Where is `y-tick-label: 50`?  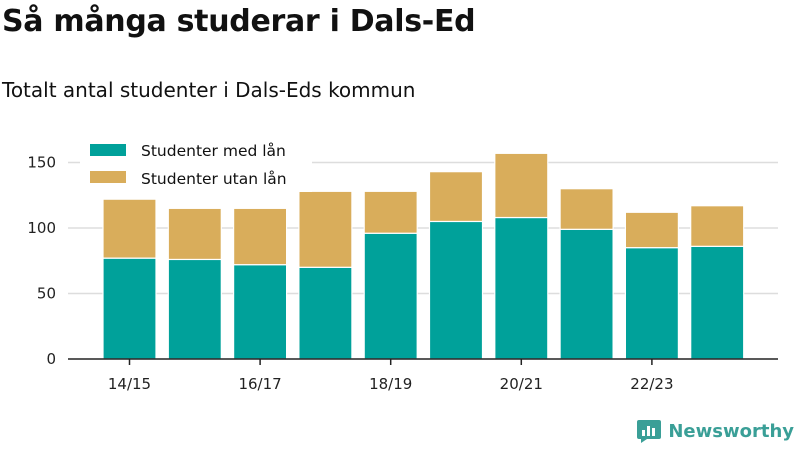 y-tick-label: 50 is located at coordinates (46, 294).